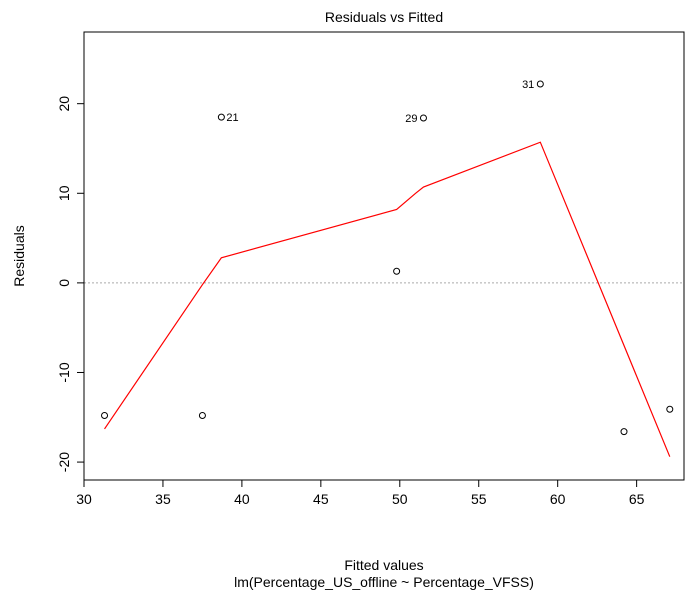 The image size is (693, 601). Describe the element at coordinates (637, 499) in the screenshot. I see `x-tick-label: 65` at that location.